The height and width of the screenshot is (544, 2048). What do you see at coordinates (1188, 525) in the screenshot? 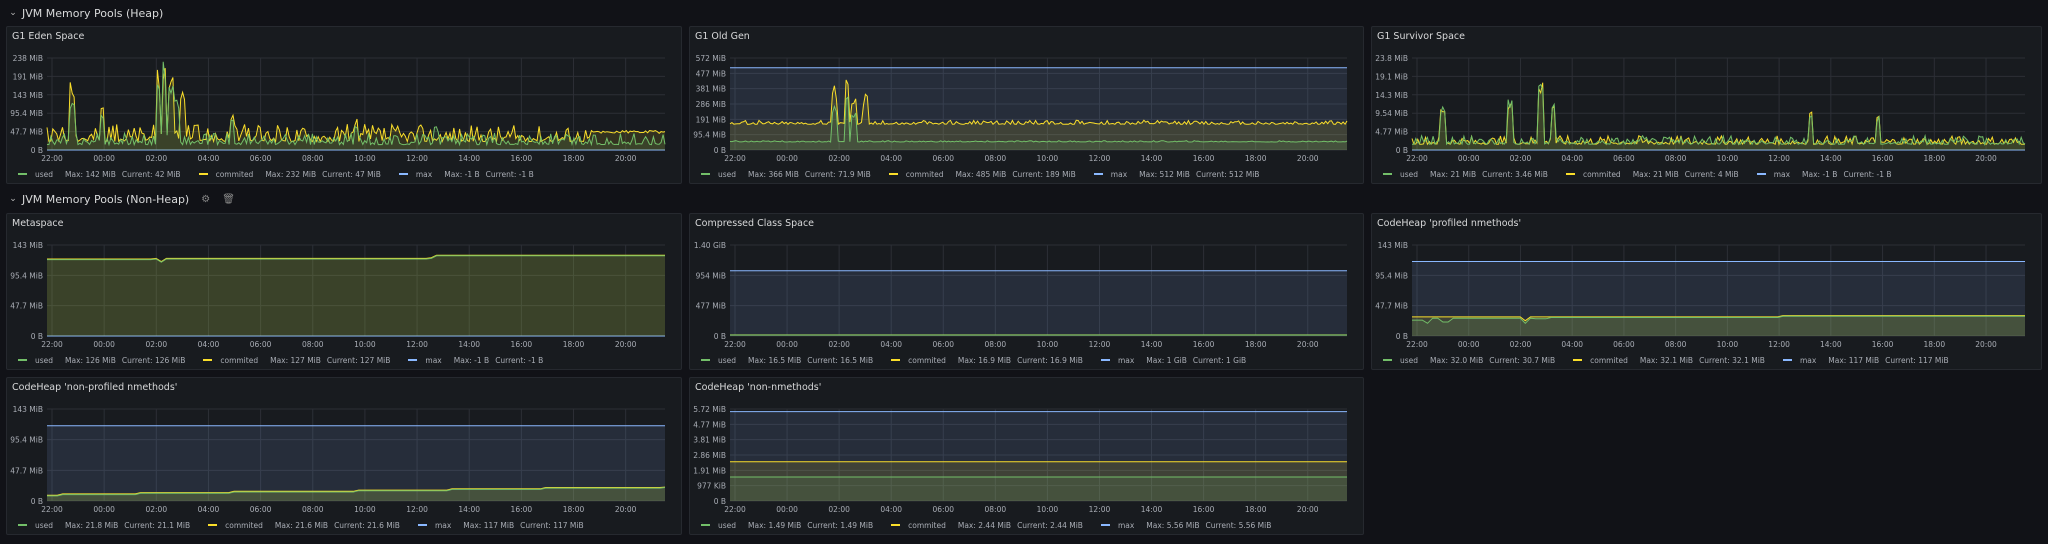
I see `legend-item-max: max Max: 5.56 MiB Current: 5.56 MiB` at bounding box center [1188, 525].